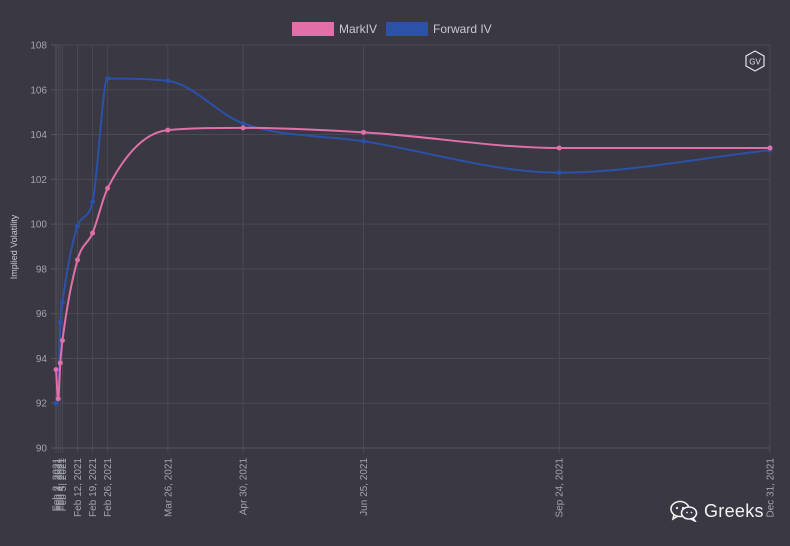 Image resolution: width=790 pixels, height=546 pixels. I want to click on y-axis: 90 92 94 96 98 100 102 104 106 108, so click(43, 248).